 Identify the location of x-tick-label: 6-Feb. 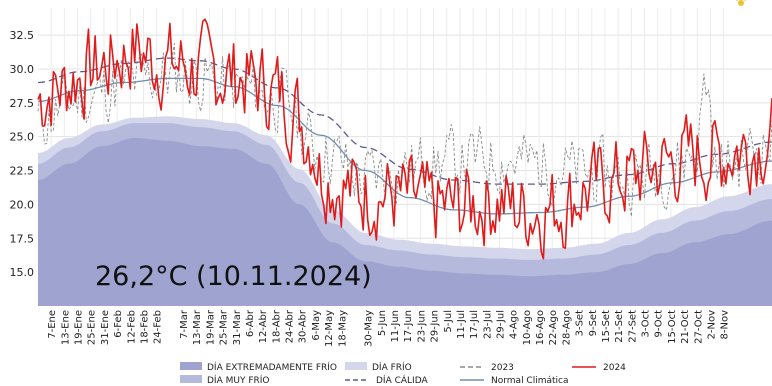
(118, 324).